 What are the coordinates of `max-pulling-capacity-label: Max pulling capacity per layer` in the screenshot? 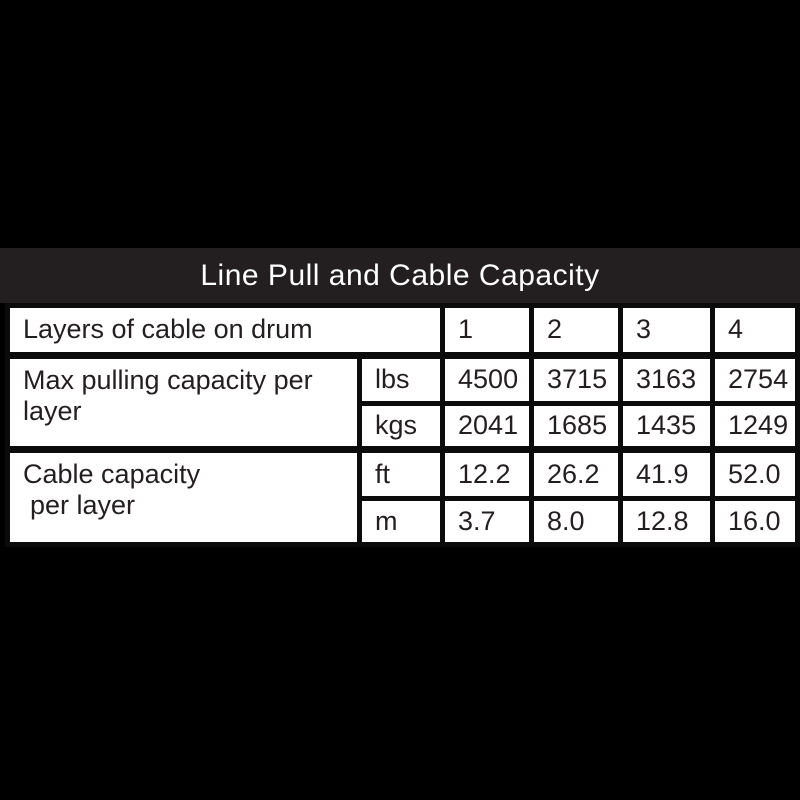 It's located at (183, 402).